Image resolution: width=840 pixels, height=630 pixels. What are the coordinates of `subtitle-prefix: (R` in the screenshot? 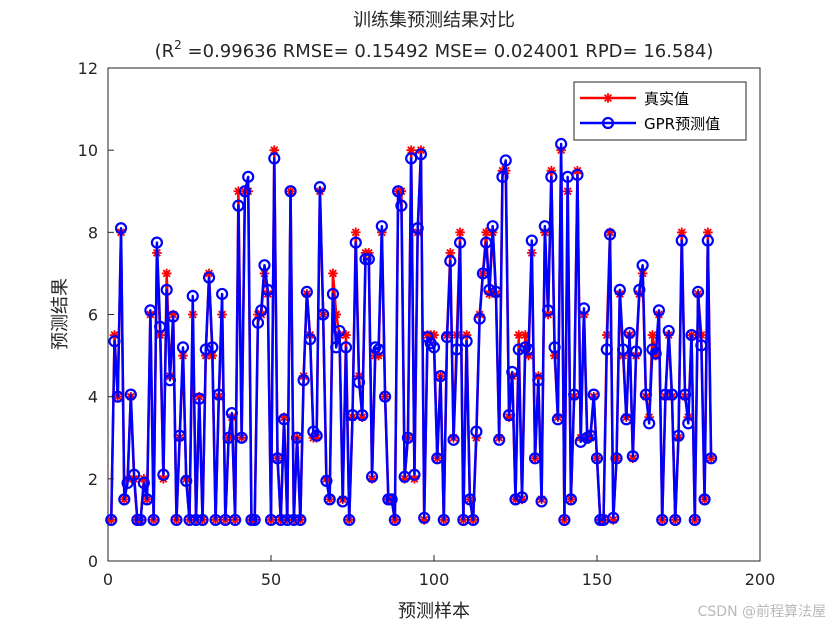 It's located at (164, 51).